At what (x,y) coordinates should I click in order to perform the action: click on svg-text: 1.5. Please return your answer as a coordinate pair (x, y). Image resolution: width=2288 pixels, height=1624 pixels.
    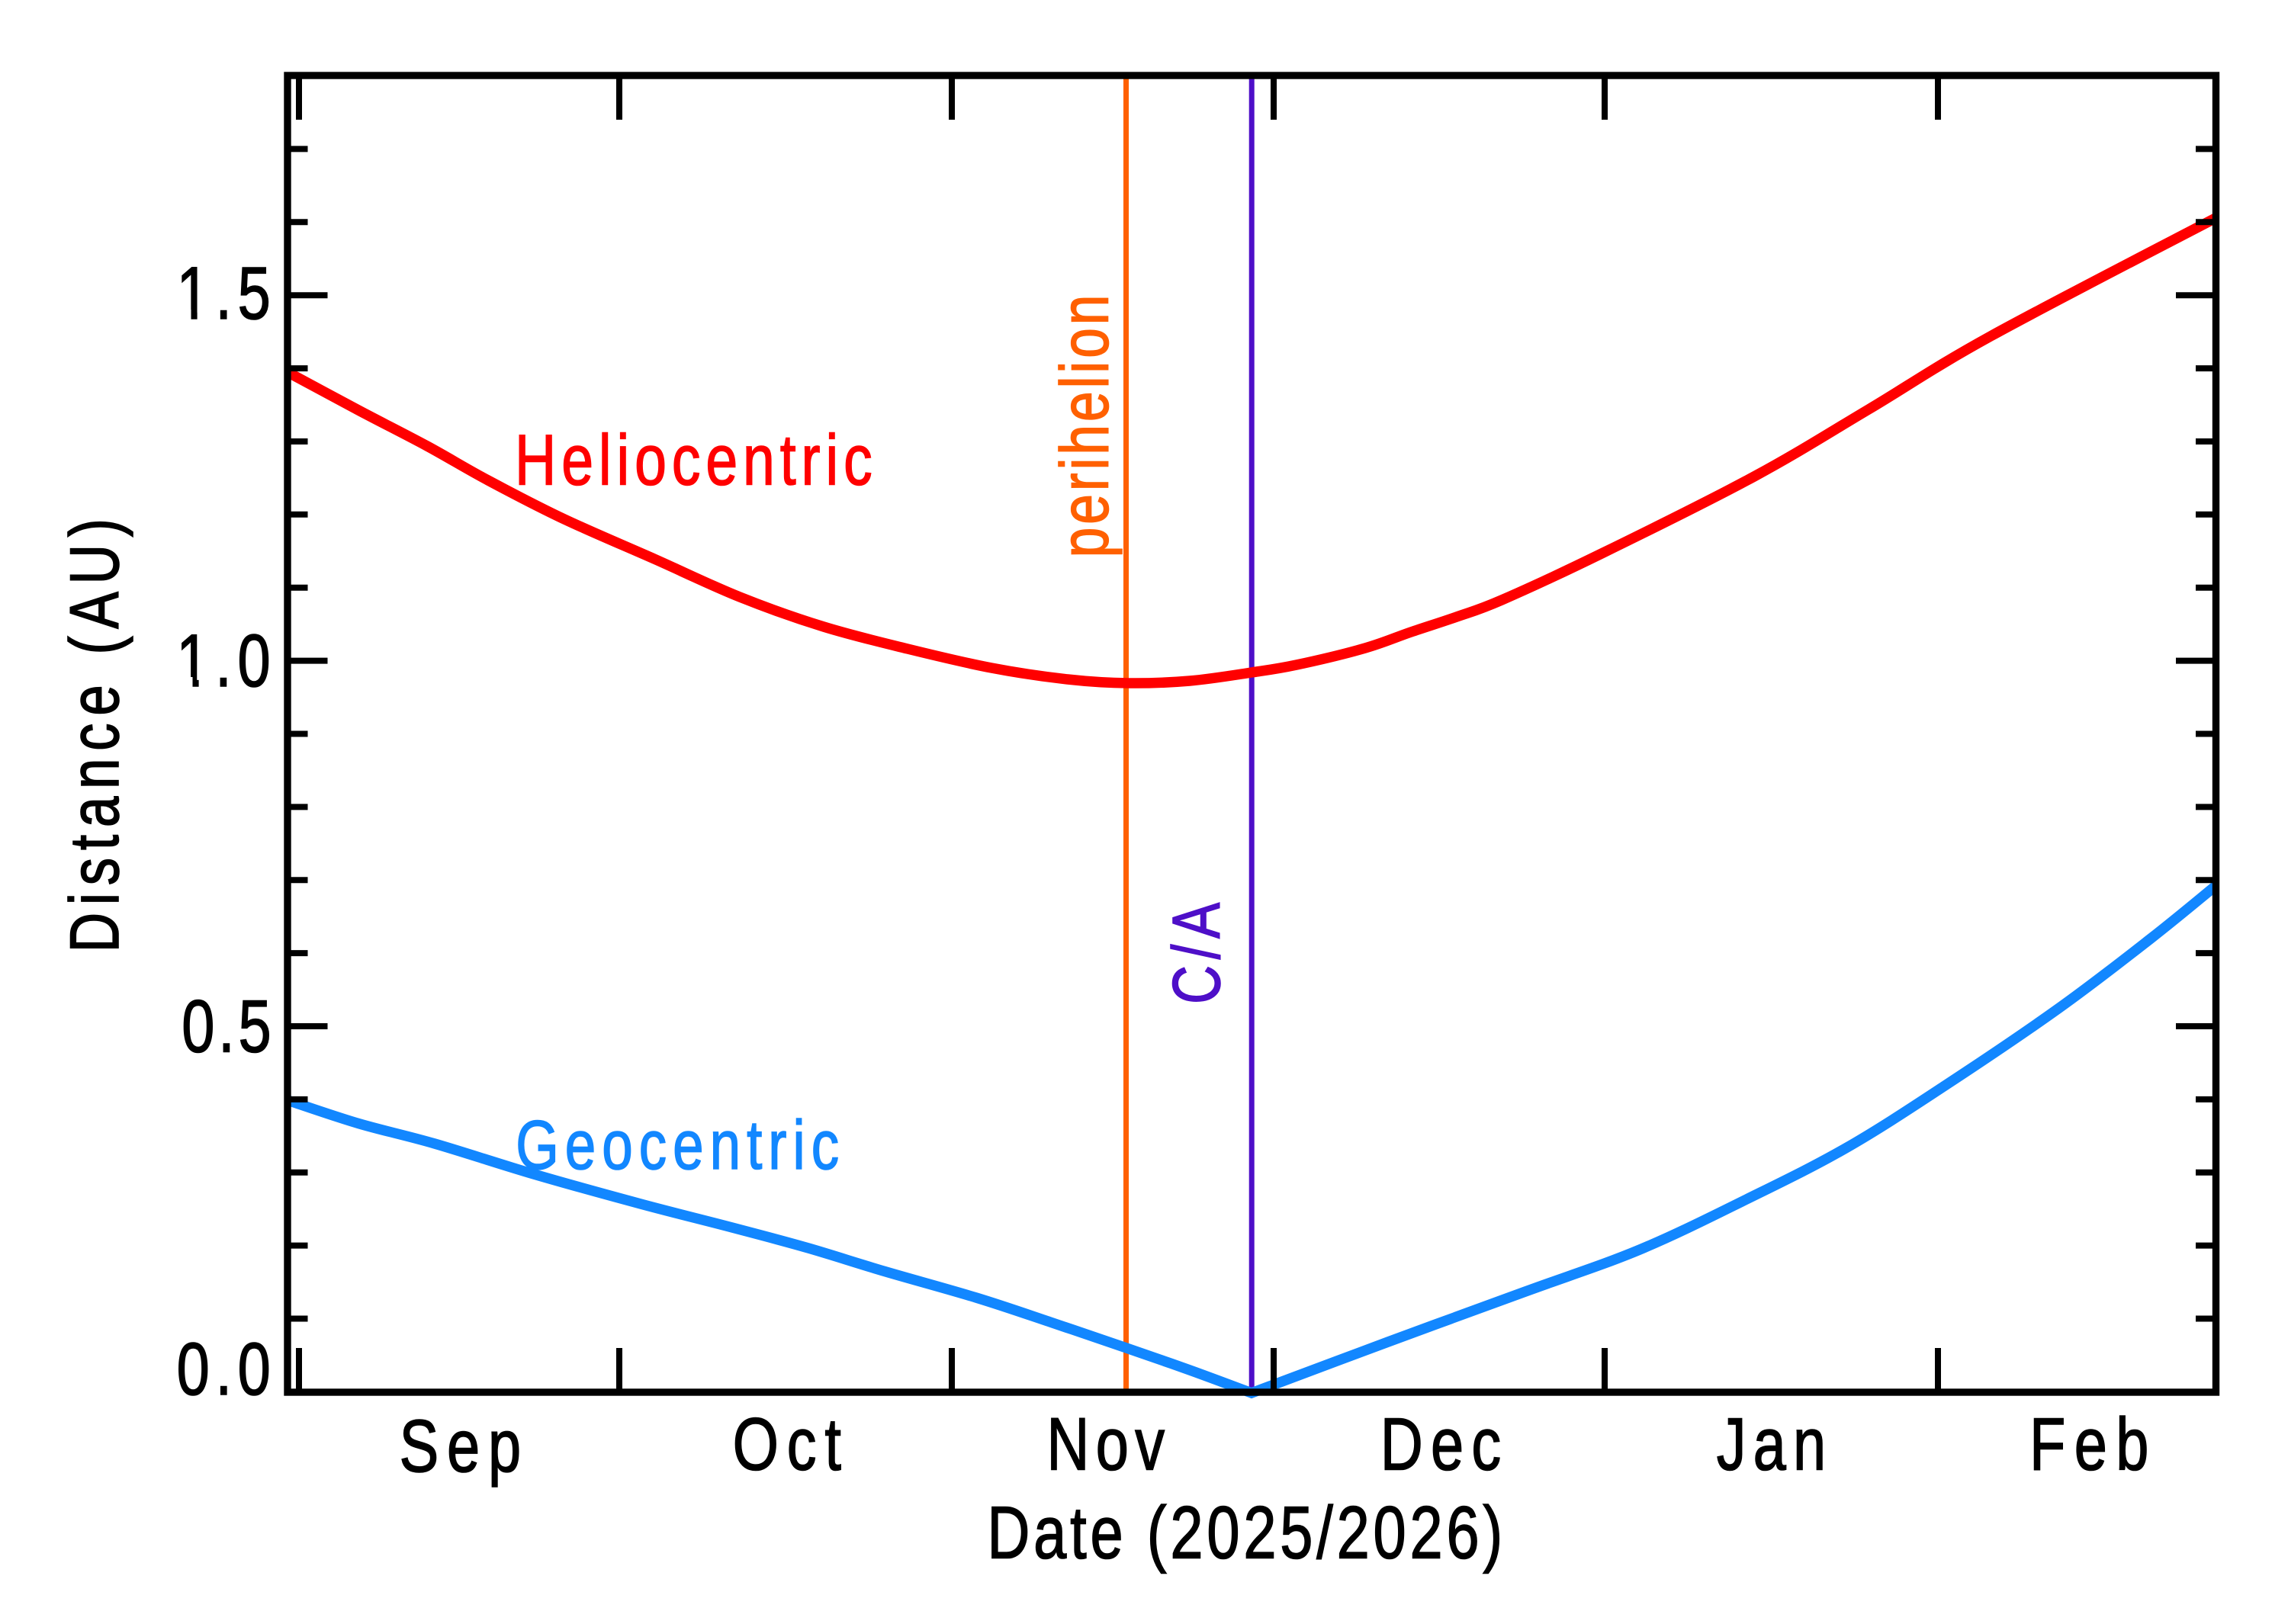
    Looking at the image, I should click on (227, 292).